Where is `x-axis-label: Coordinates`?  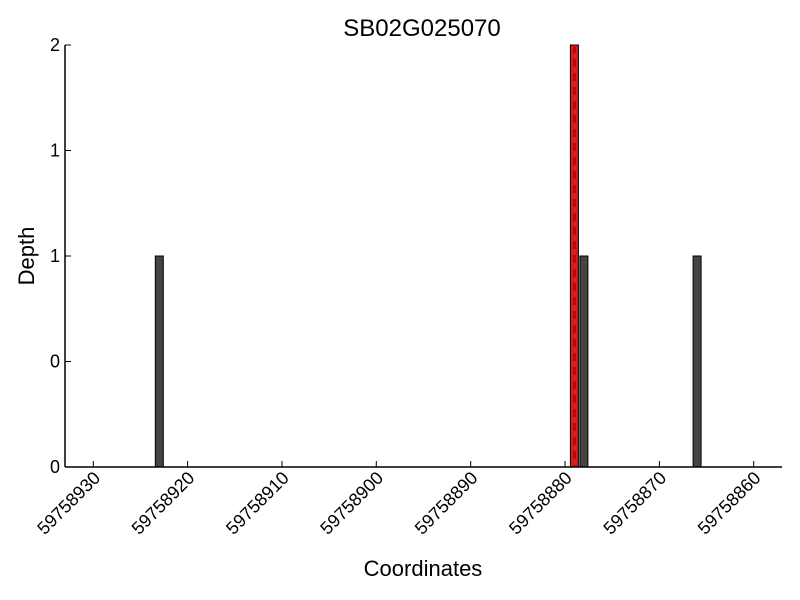
x-axis-label: Coordinates is located at coordinates (423, 568).